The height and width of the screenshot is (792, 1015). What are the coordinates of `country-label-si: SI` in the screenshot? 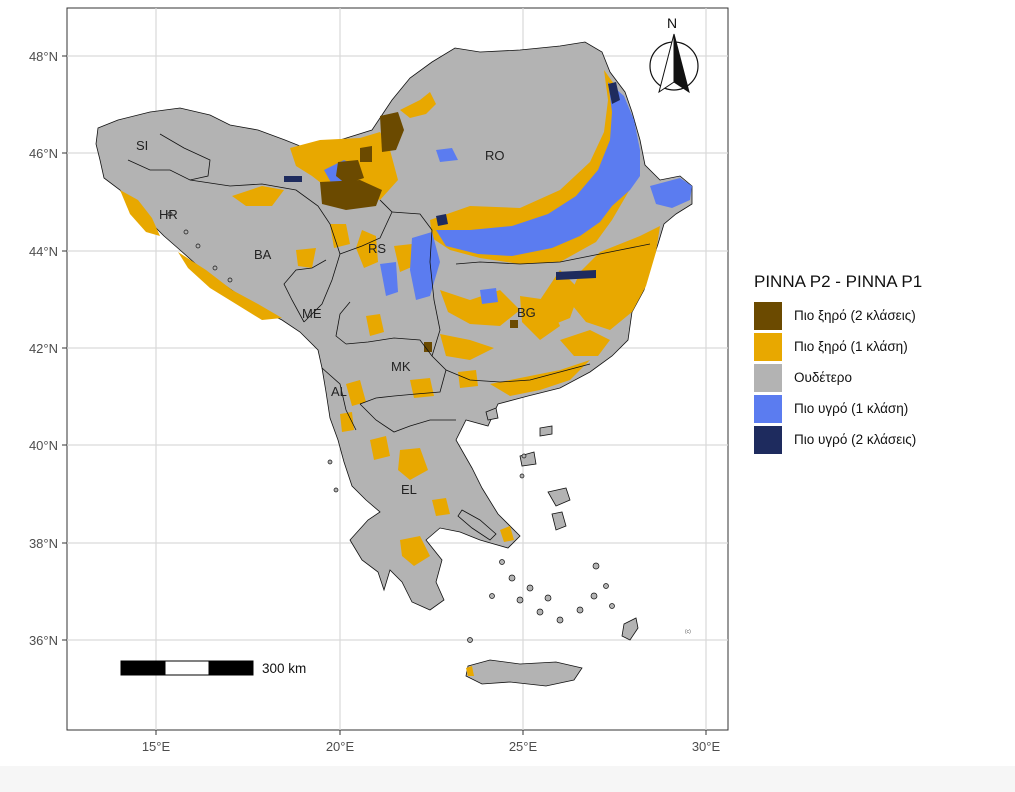 It's located at (142, 145).